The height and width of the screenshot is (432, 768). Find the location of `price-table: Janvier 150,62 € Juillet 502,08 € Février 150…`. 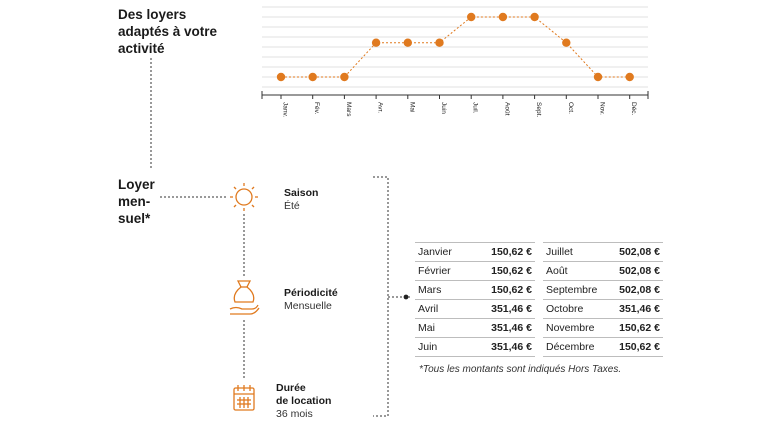

price-table: Janvier 150,62 € Juillet 502,08 € Février 150… is located at coordinates (539, 299).